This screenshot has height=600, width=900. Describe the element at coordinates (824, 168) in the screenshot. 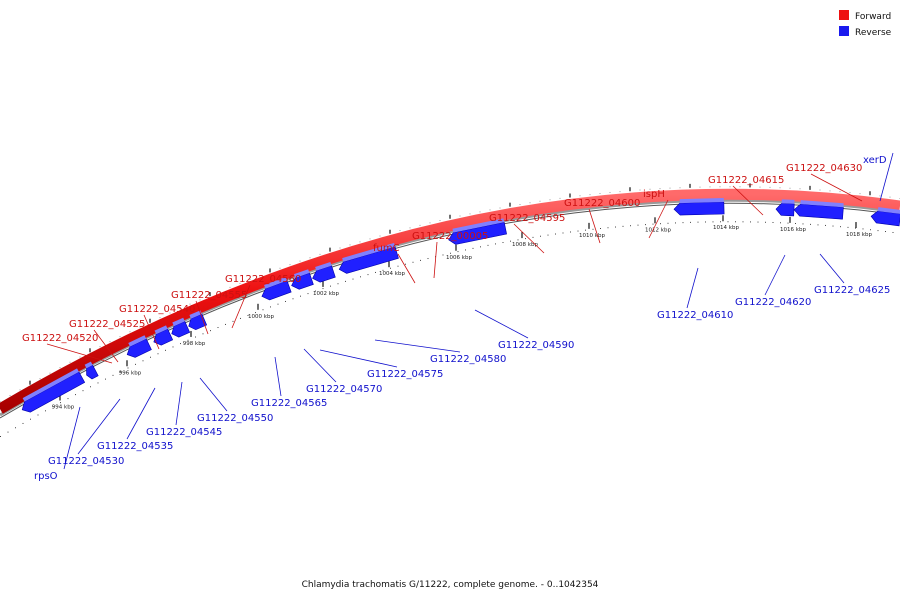

I see `forward-gene-label: G11222_04630` at that location.